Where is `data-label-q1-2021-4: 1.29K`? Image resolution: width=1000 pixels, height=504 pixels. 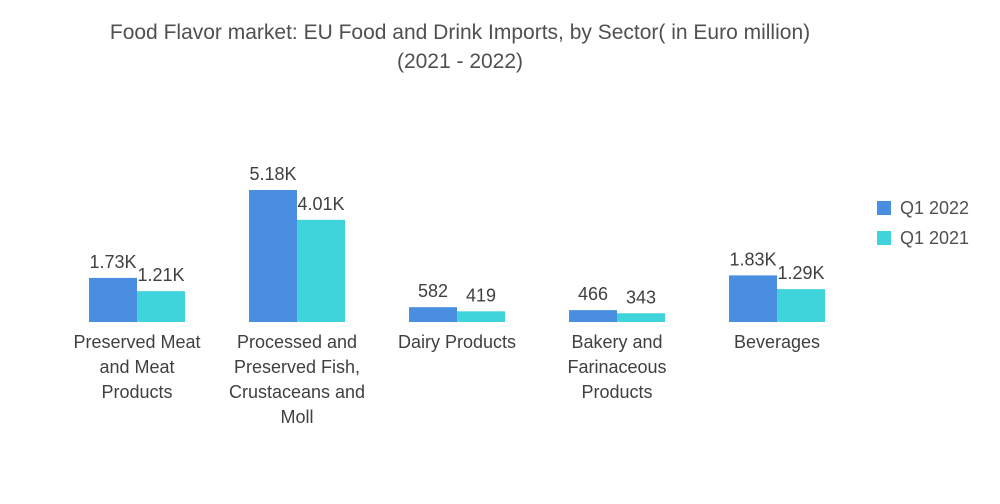 data-label-q1-2021-4: 1.29K is located at coordinates (800, 273).